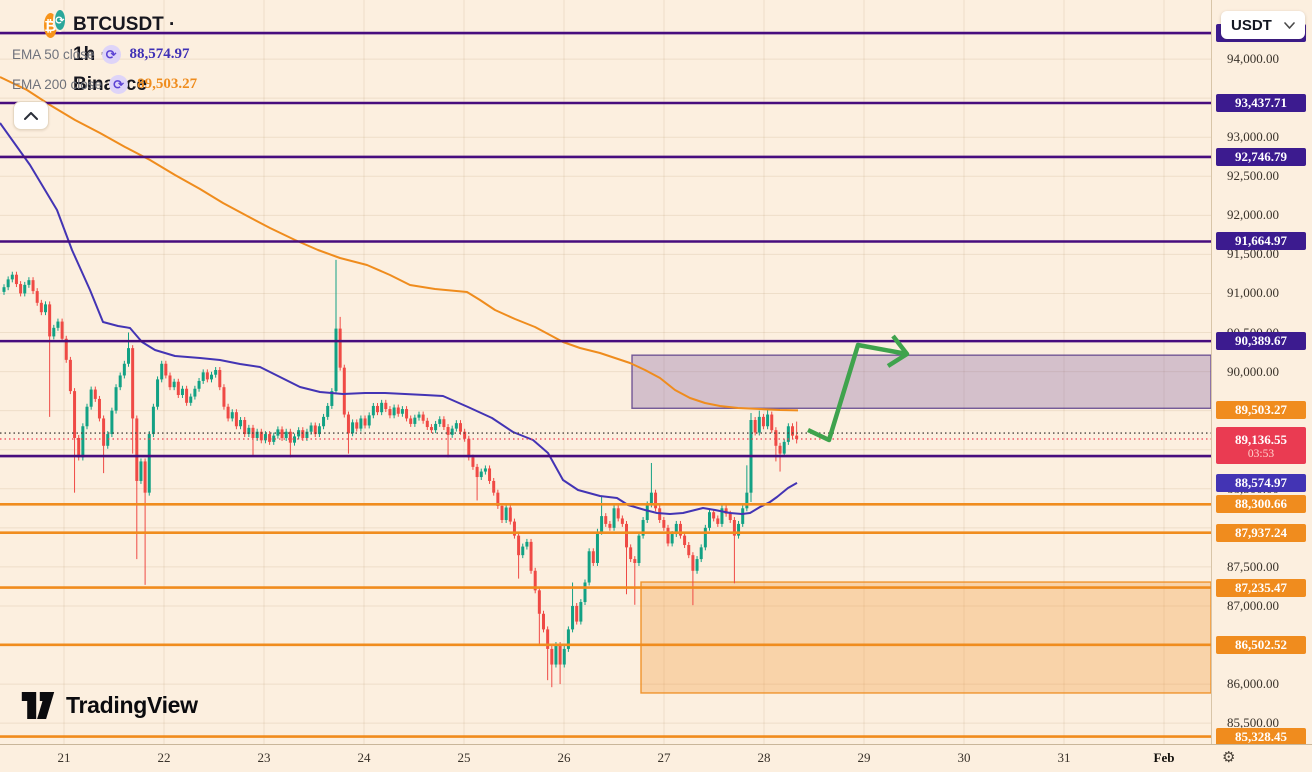 The image size is (1312, 772). Describe the element at coordinates (1164, 757) in the screenshot. I see `time-tick-label: Feb` at that location.